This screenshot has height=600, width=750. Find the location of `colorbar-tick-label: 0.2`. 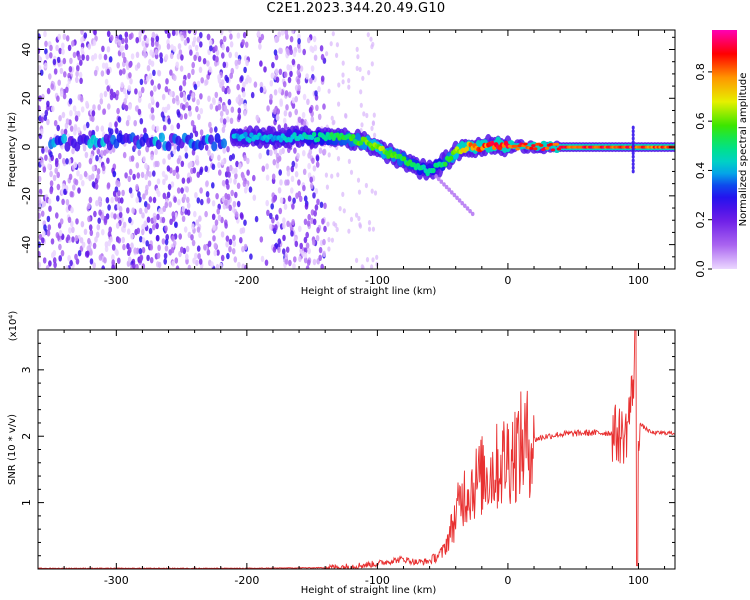

colorbar-tick-label: 0.2 is located at coordinates (700, 220).